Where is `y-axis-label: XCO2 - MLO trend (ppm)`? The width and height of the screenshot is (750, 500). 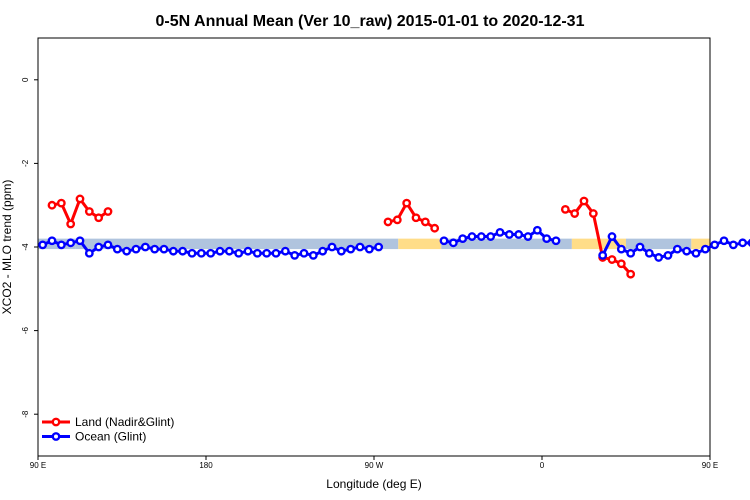 y-axis-label: XCO2 - MLO trend (ppm) is located at coordinates (7, 247).